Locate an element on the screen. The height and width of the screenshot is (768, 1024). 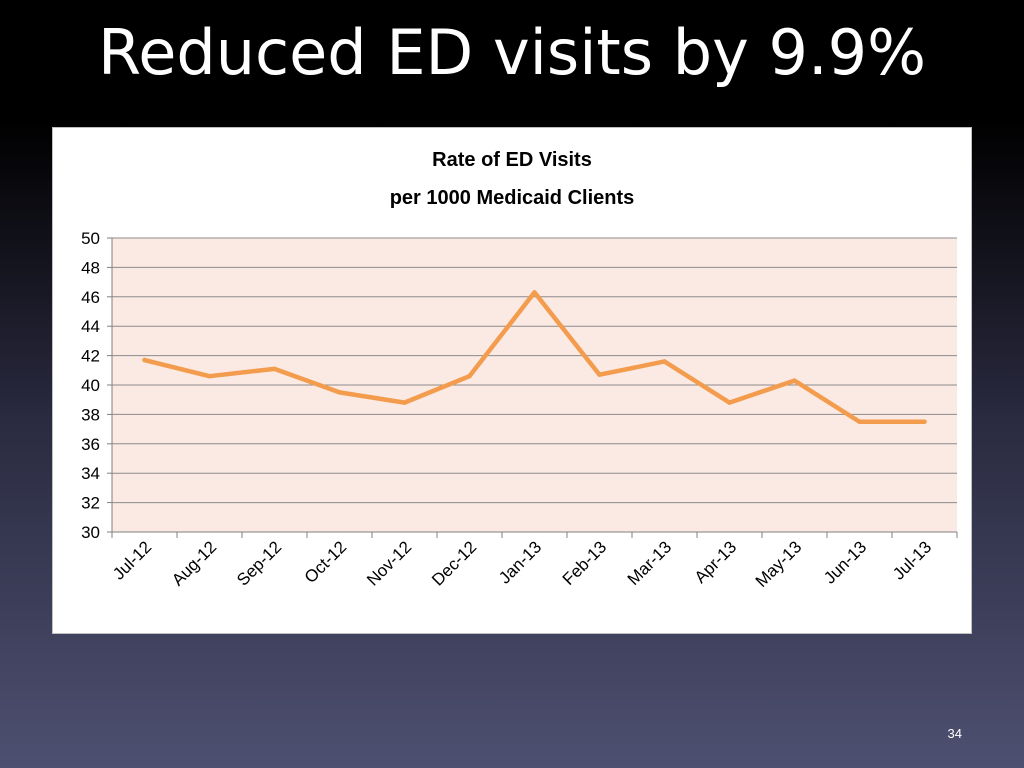
y-tick-label: 34 is located at coordinates (90, 473).